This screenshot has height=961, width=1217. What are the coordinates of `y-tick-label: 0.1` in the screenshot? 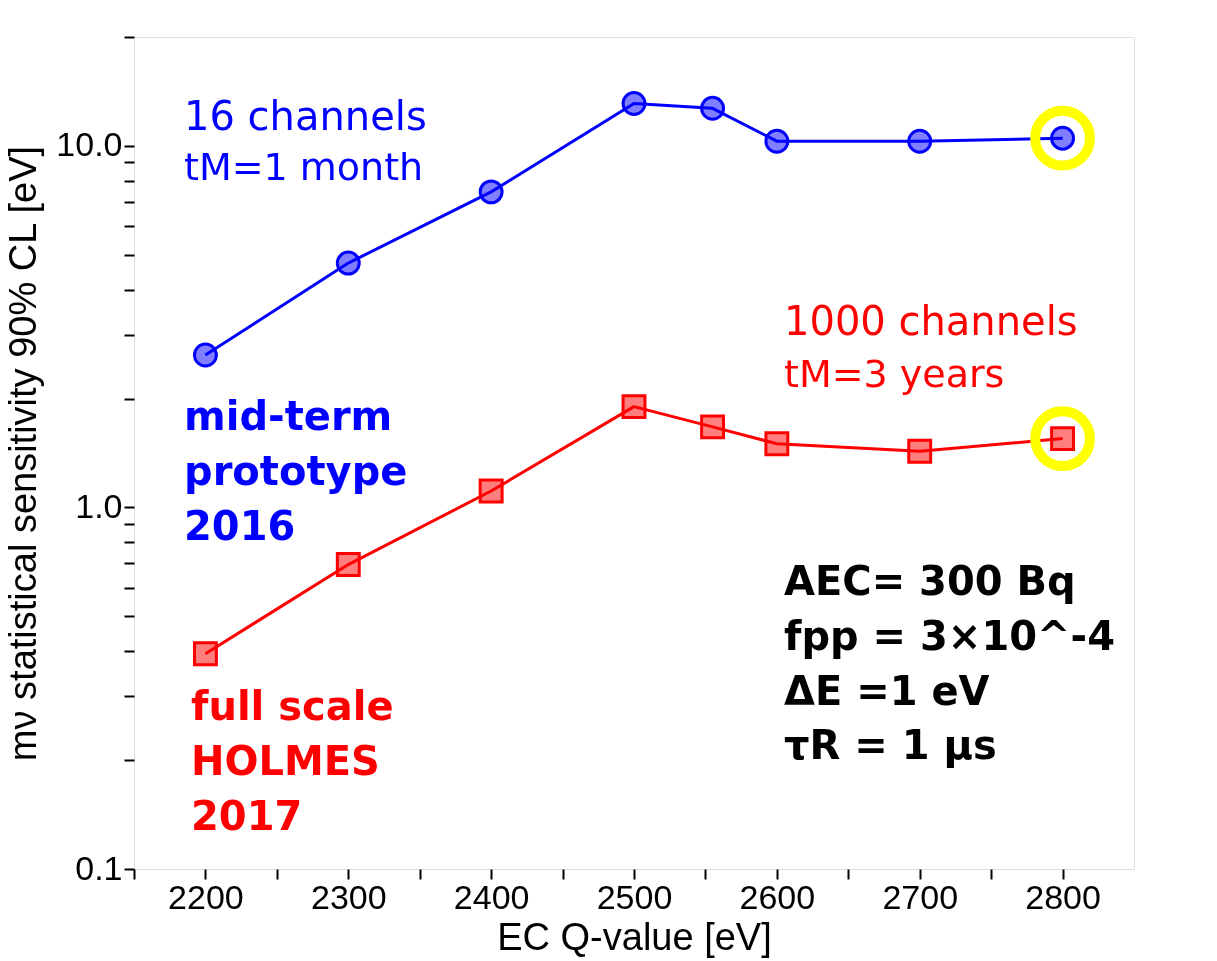 It's located at (99, 867).